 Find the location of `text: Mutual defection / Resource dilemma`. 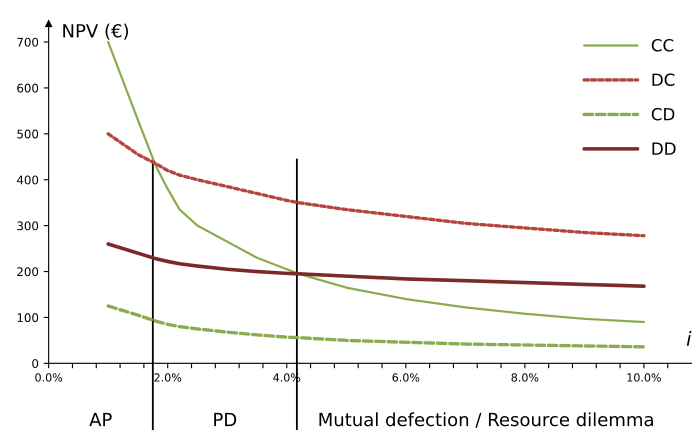

text: Mutual defection / Resource dilemma is located at coordinates (486, 420).